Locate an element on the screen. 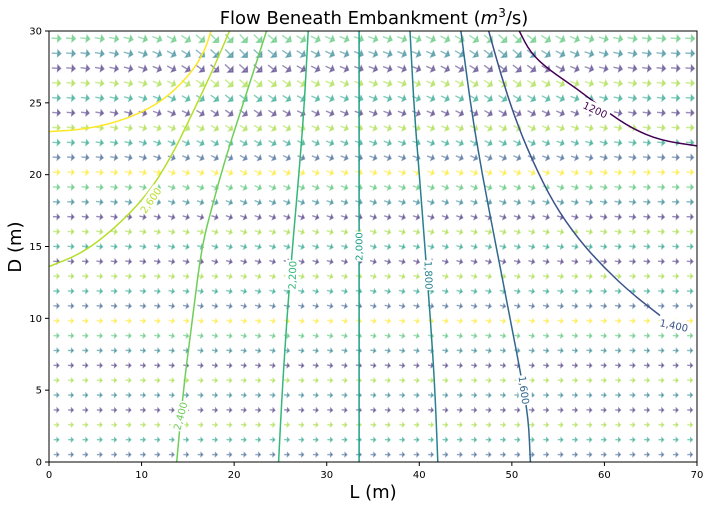  x-tick-label: 50 is located at coordinates (511, 475).